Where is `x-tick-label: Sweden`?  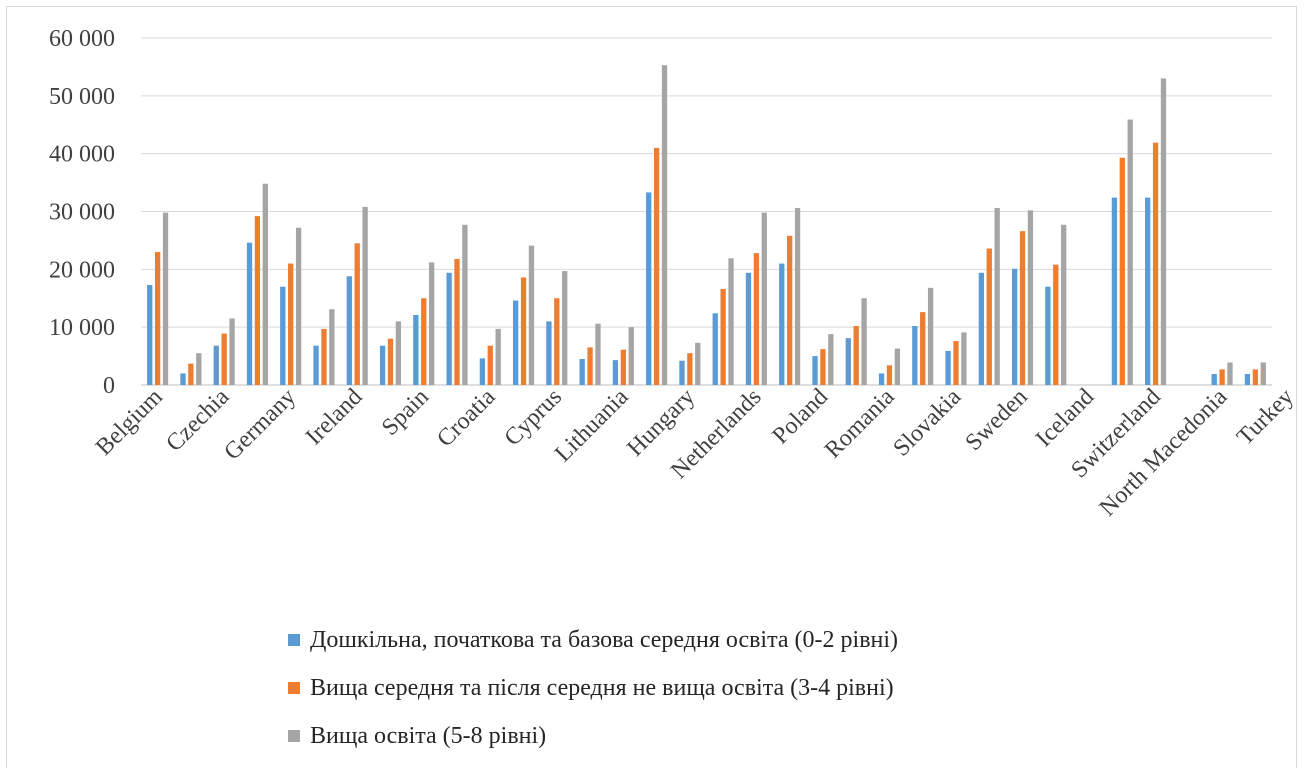 x-tick-label: Sweden is located at coordinates (997, 420).